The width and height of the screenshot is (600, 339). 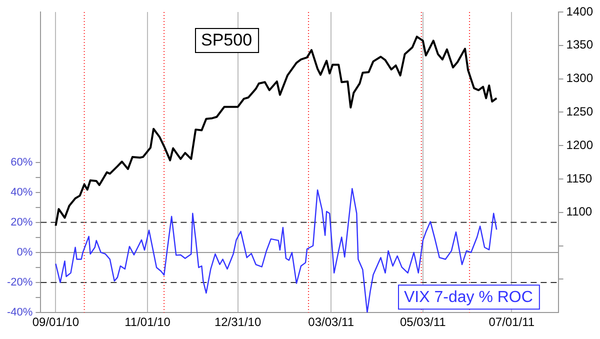 What do you see at coordinates (21, 222) in the screenshot?
I see `y-tick-label: 20%` at bounding box center [21, 222].